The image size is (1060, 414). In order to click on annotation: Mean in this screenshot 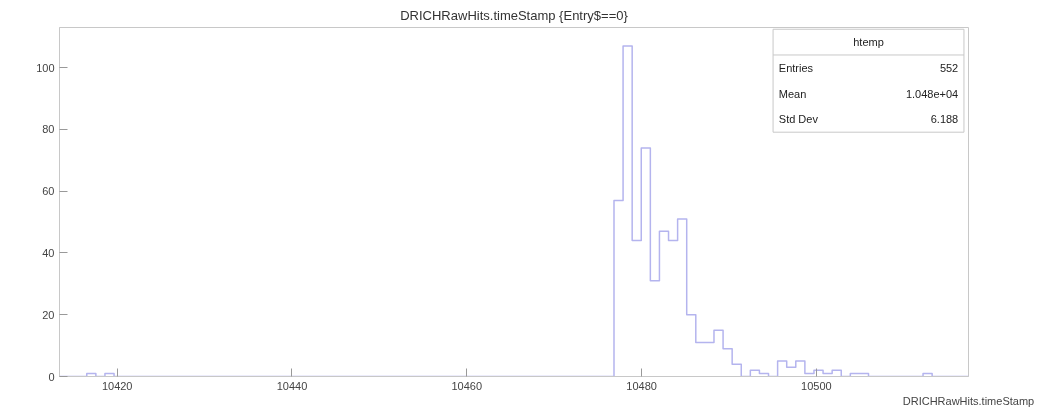, I will do `click(792, 93)`.